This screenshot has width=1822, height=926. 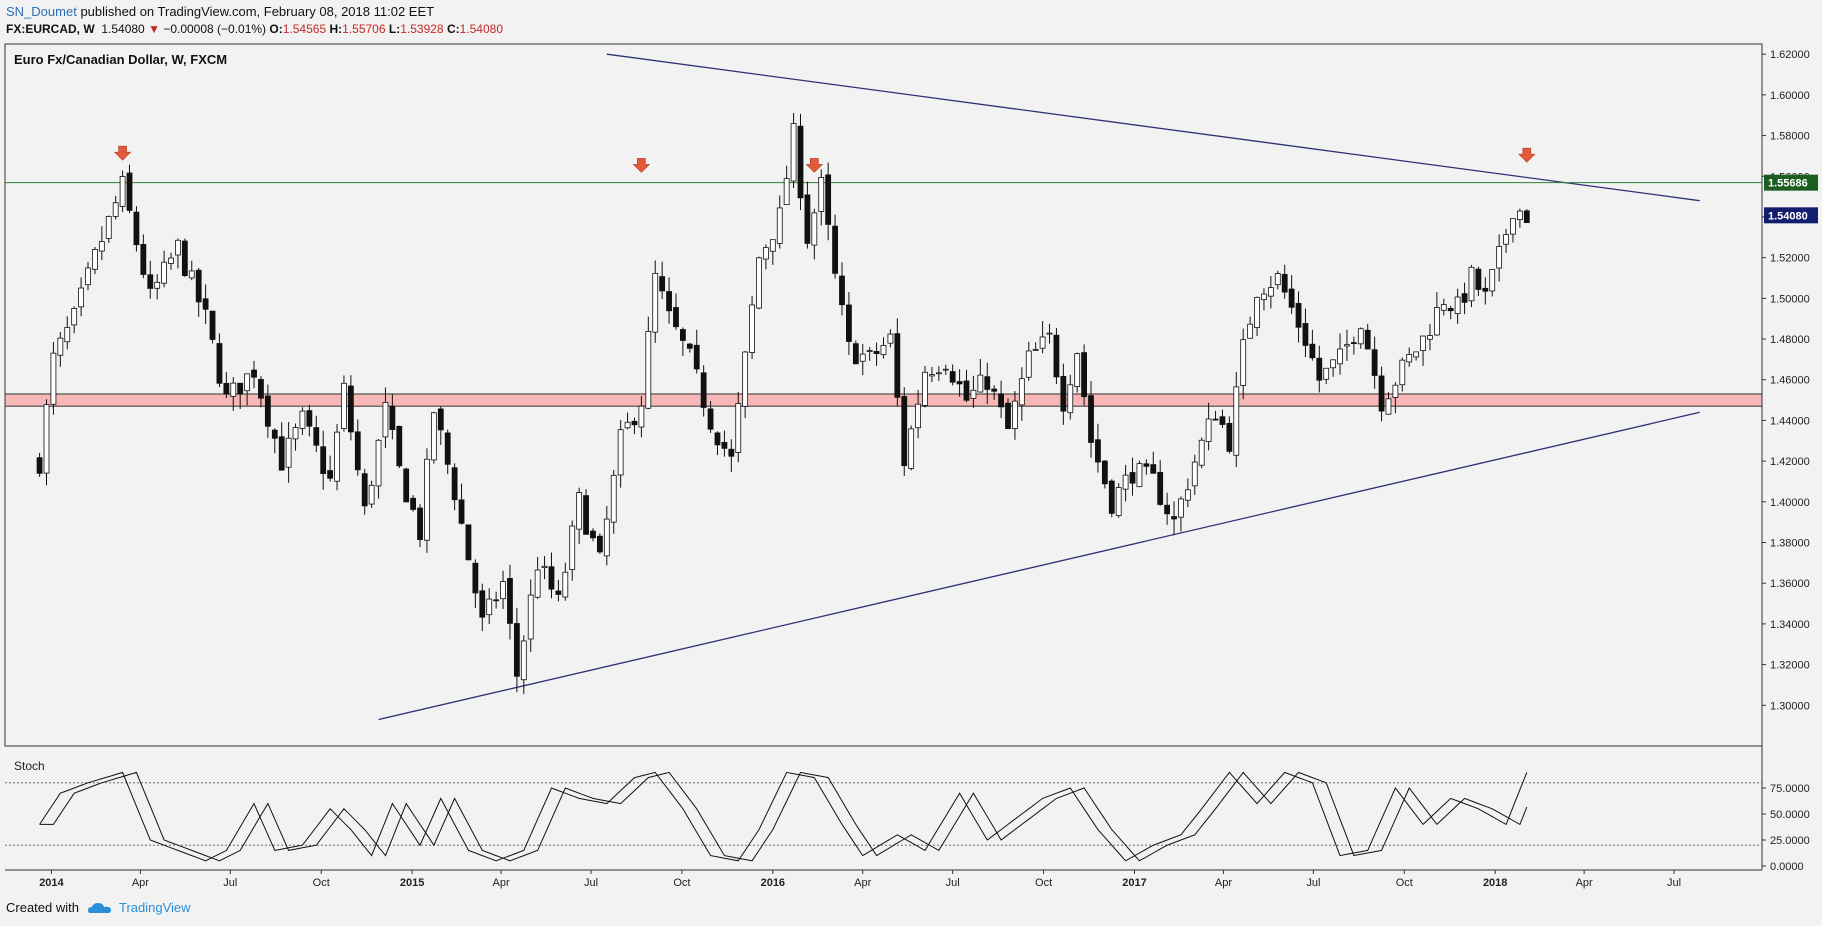 What do you see at coordinates (1790, 815) in the screenshot?
I see `stoch-tick-label: 50.0000` at bounding box center [1790, 815].